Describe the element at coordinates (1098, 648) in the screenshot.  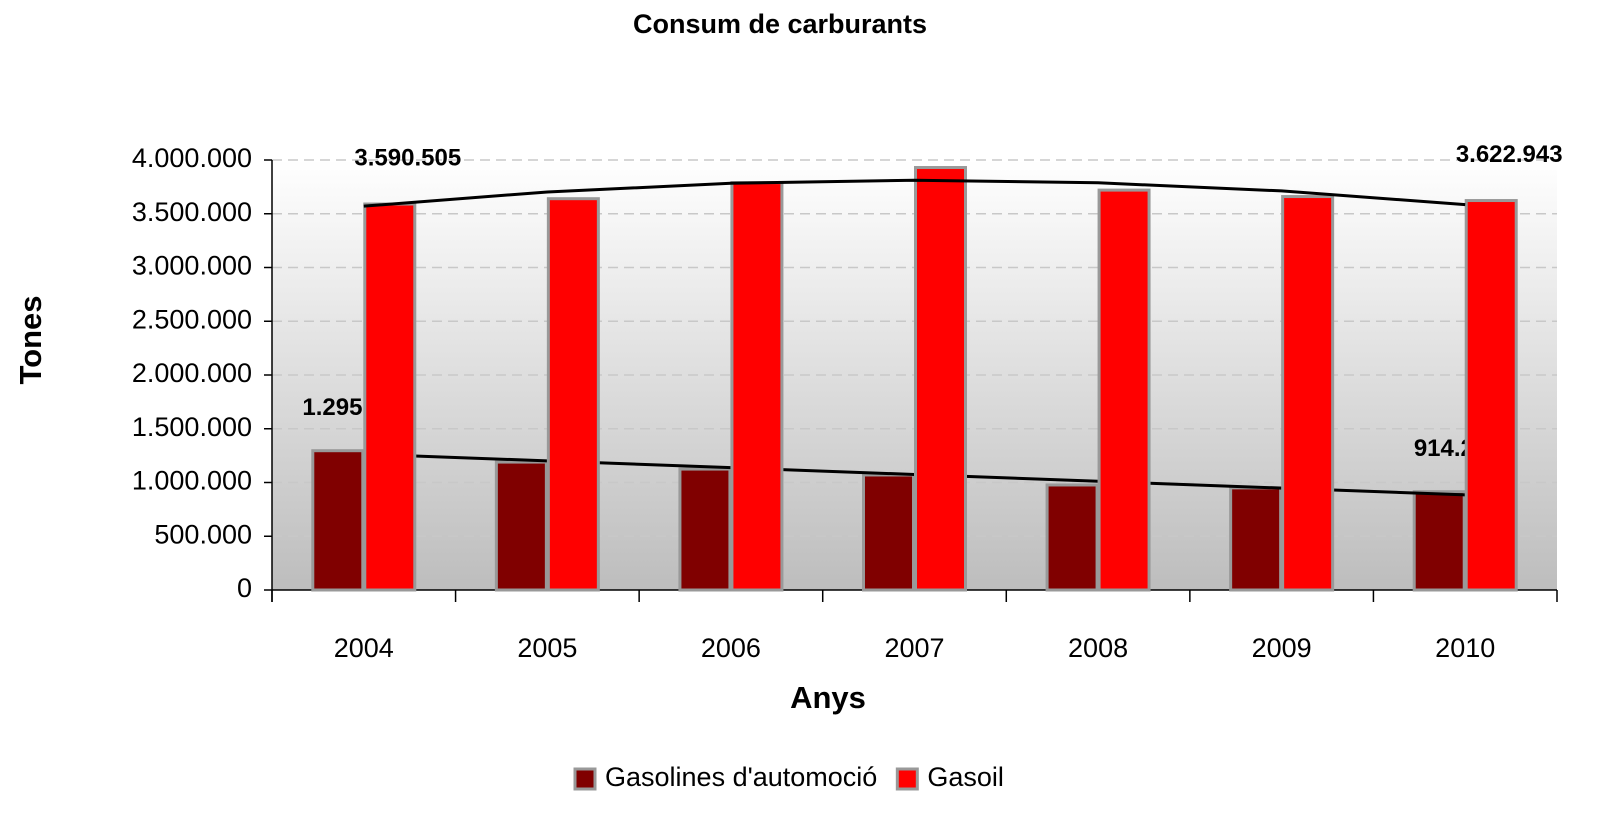
I see `x-tick-label: 2008` at that location.